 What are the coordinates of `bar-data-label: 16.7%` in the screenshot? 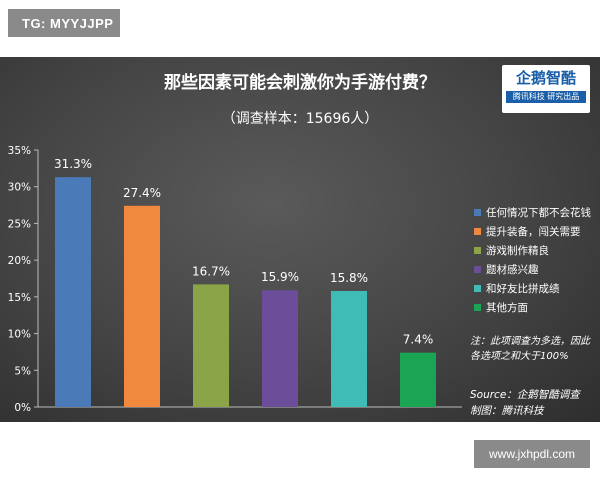 It's located at (211, 271).